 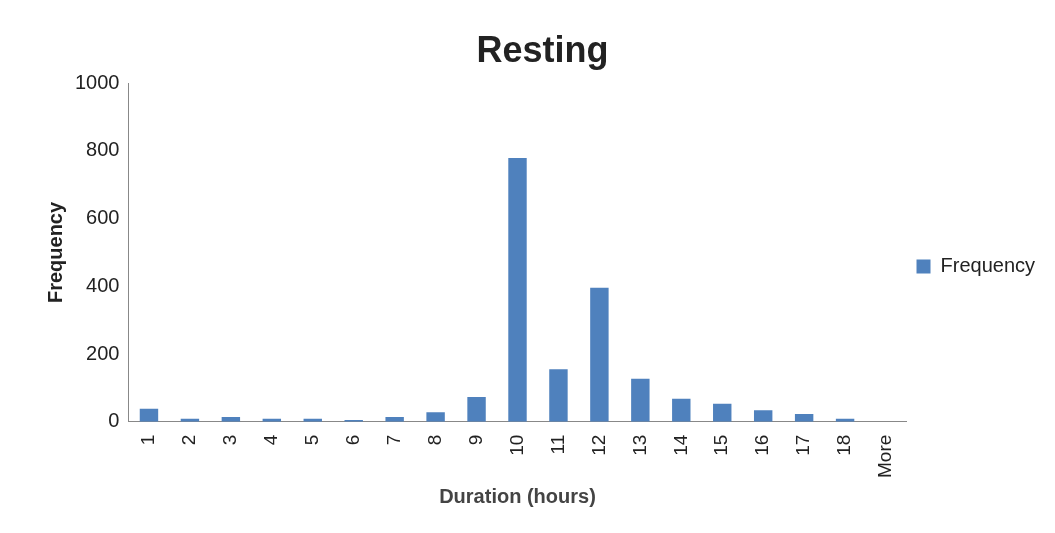 What do you see at coordinates (352, 440) in the screenshot?
I see `x-tick-label: 6` at bounding box center [352, 440].